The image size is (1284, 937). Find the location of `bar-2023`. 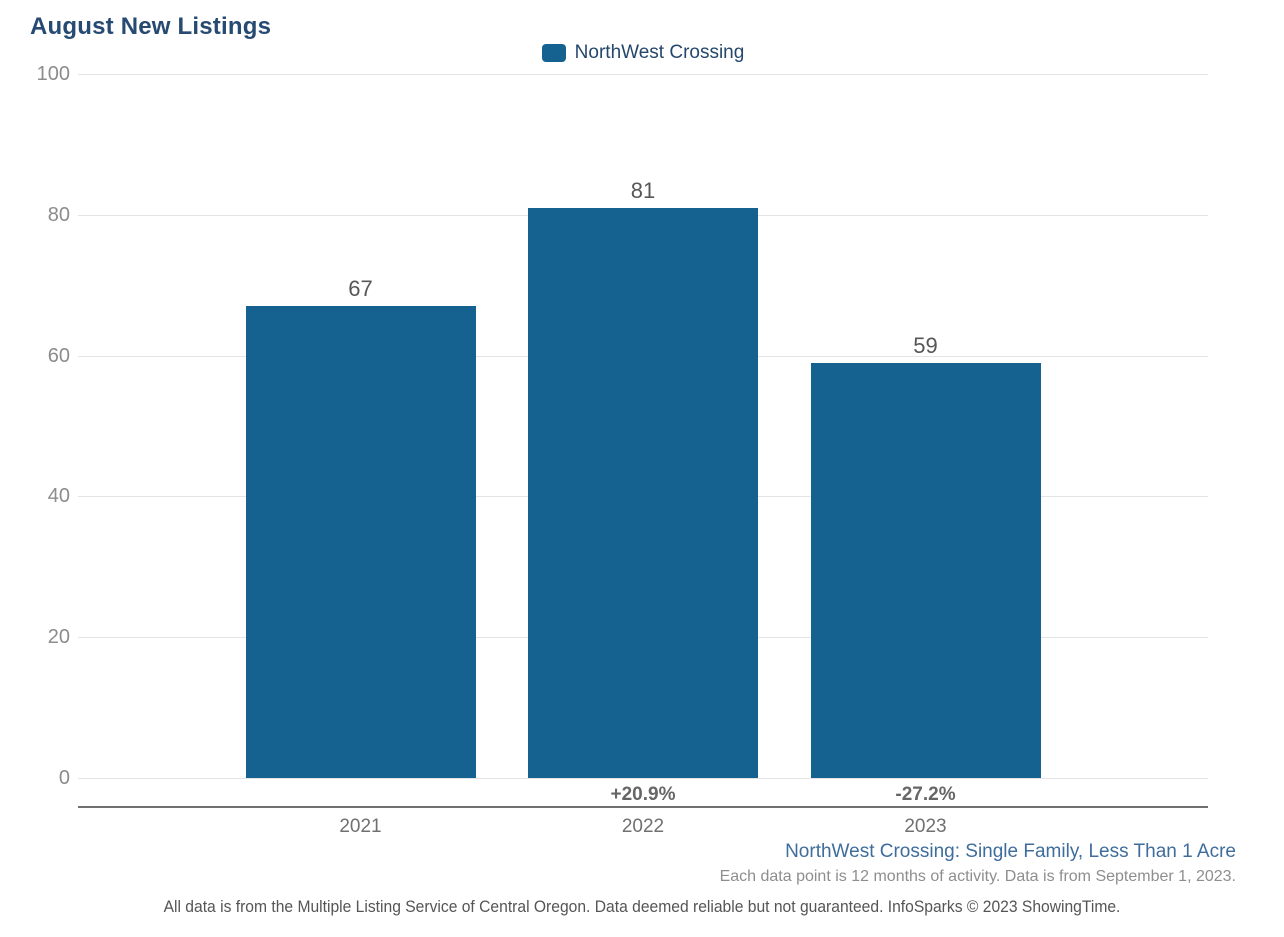

bar-2023 is located at coordinates (925, 570).